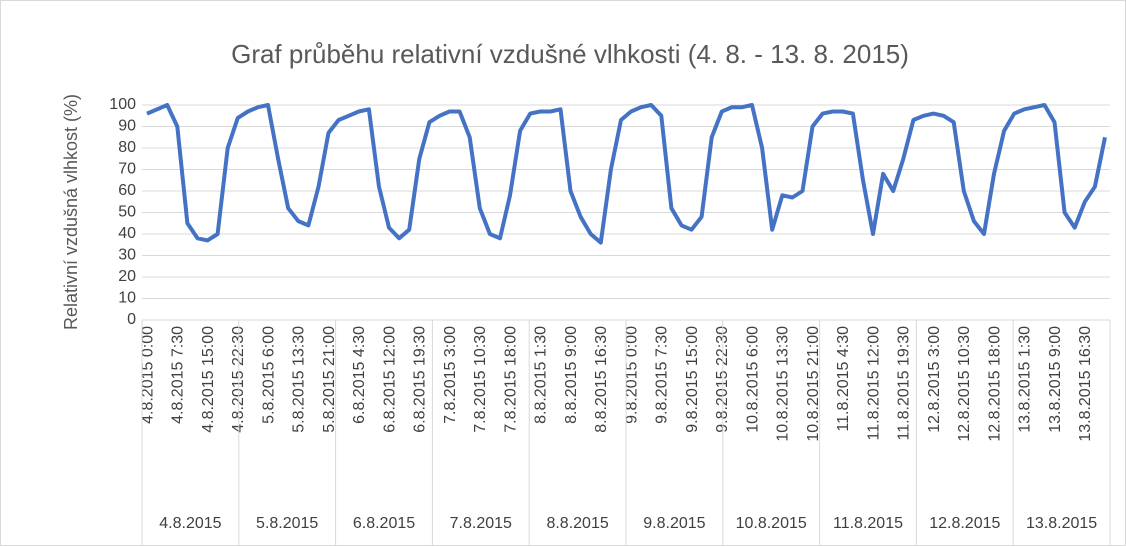  Describe the element at coordinates (268, 375) in the screenshot. I see `x-tick-label: 5.8.2015 6:00` at that location.